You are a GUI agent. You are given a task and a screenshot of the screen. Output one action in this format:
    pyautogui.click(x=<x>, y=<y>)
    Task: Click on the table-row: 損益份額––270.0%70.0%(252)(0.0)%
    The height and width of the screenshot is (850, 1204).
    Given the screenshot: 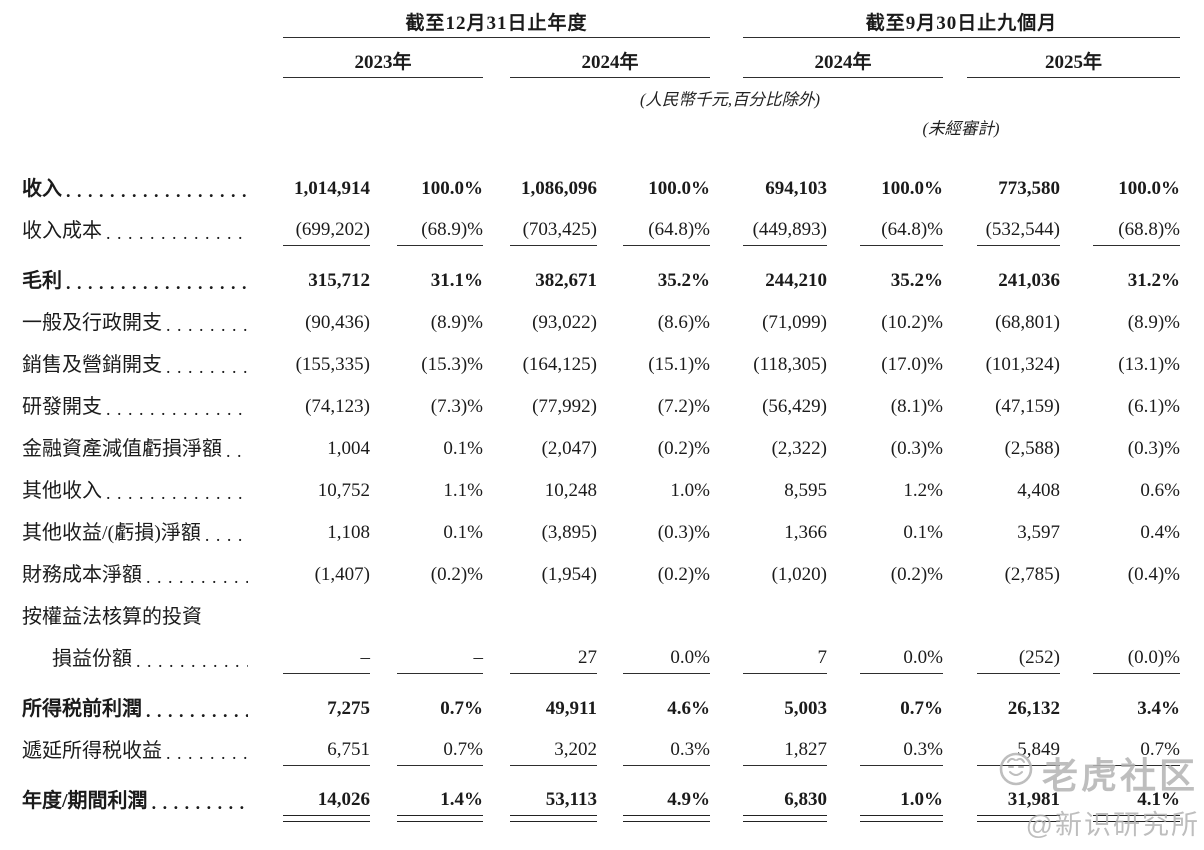 What is the action you would take?
    pyautogui.click(x=602, y=653)
    